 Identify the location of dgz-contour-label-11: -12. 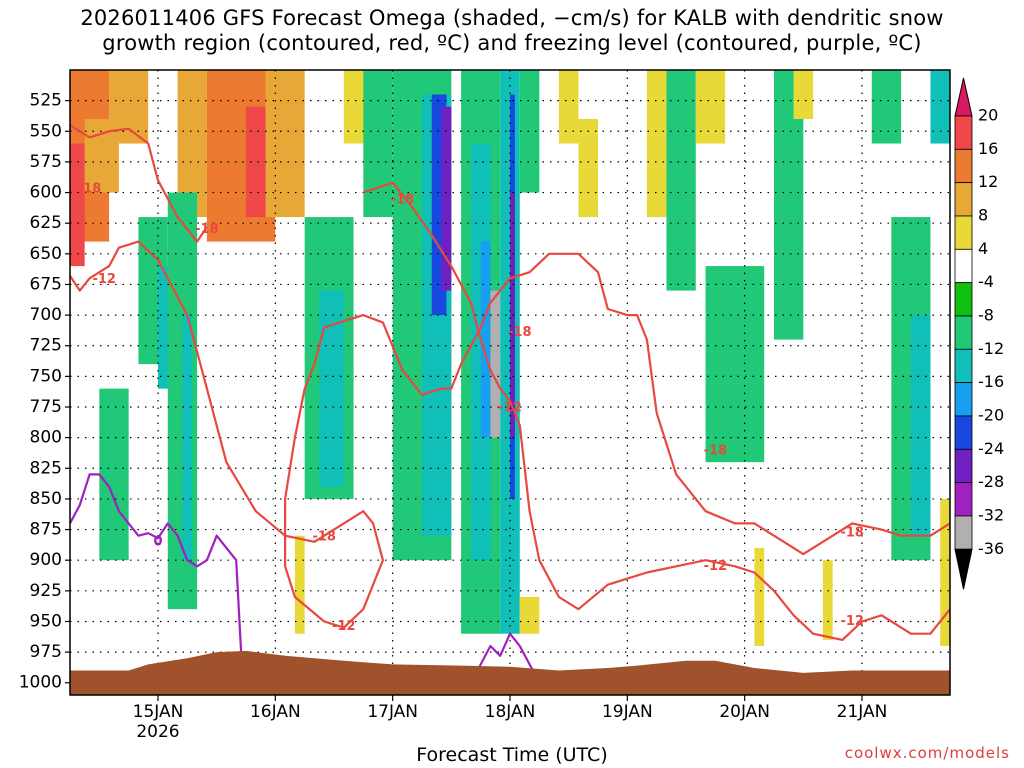
(852, 621).